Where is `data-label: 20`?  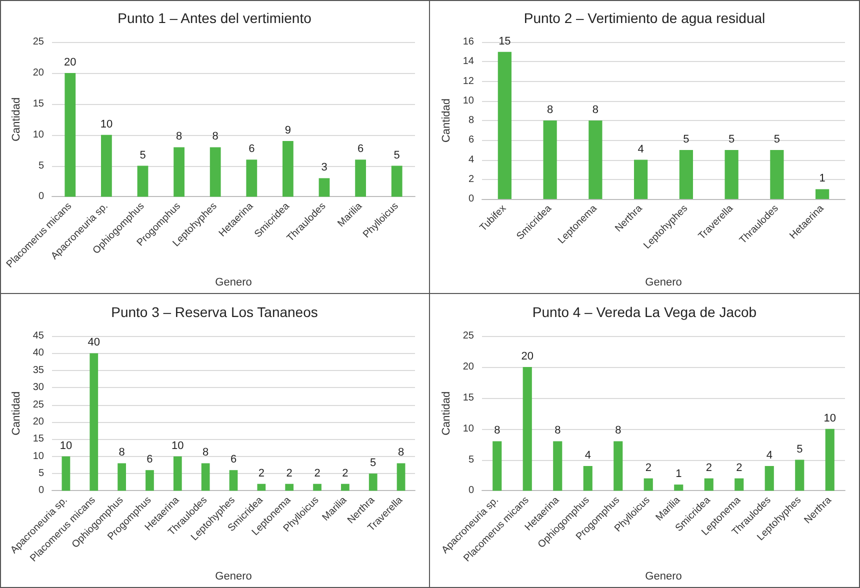
data-label: 20 is located at coordinates (527, 356).